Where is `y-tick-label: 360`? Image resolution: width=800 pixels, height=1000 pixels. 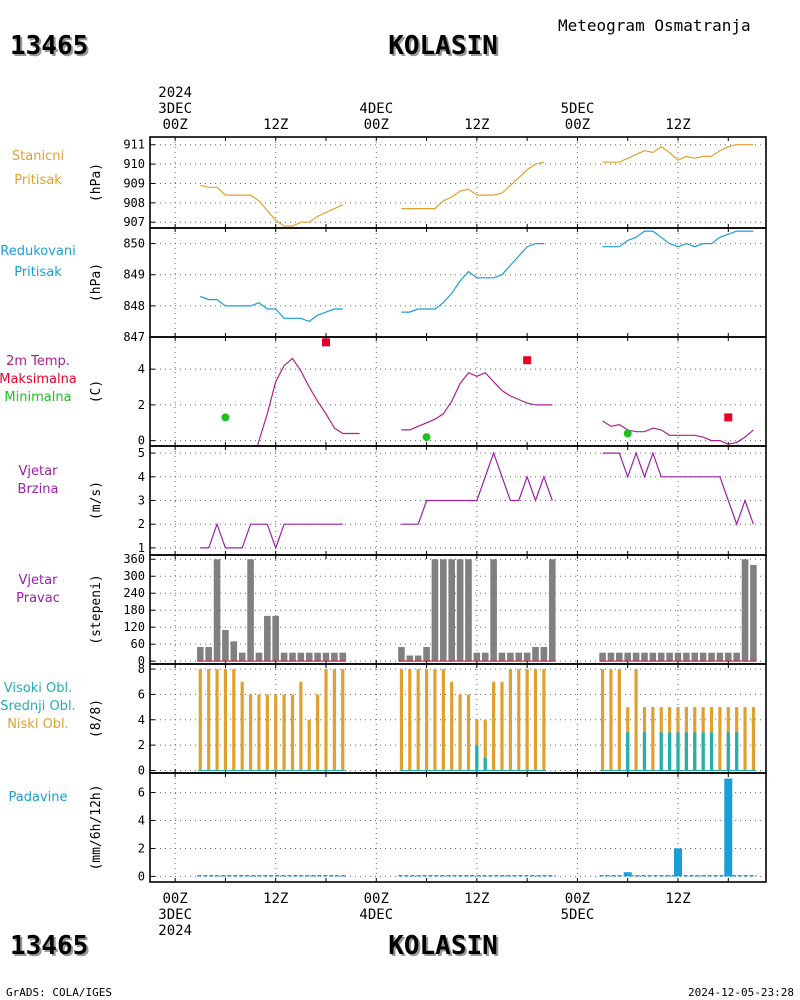
y-tick-label: 360 is located at coordinates (134, 559).